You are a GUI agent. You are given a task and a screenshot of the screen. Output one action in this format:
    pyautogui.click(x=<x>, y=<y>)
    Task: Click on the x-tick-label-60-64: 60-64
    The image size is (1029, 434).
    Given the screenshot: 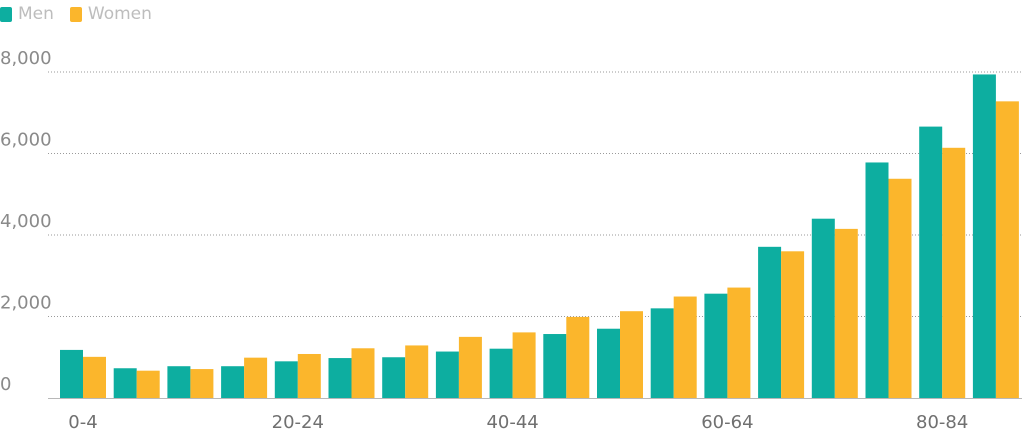 What is the action you would take?
    pyautogui.click(x=727, y=422)
    